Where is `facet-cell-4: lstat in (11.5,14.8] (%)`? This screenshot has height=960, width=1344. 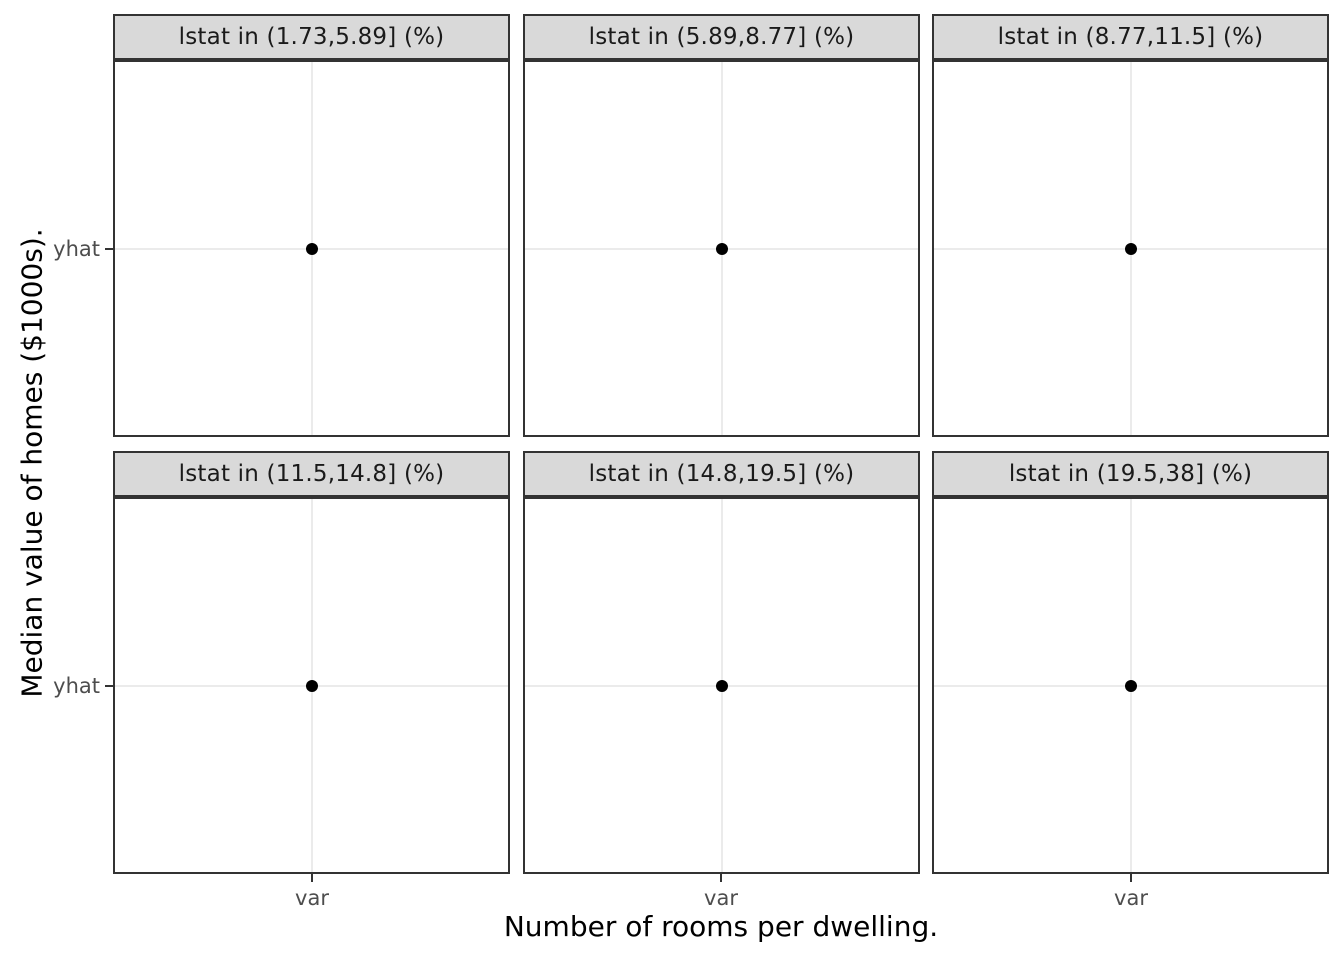
facet-cell-4: lstat in (11.5,14.8] (%) is located at coordinates (311, 662).